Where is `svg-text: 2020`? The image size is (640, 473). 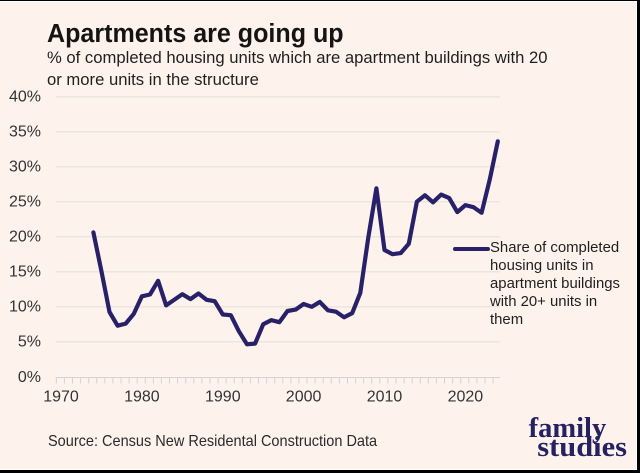
svg-text: 2020 is located at coordinates (466, 397).